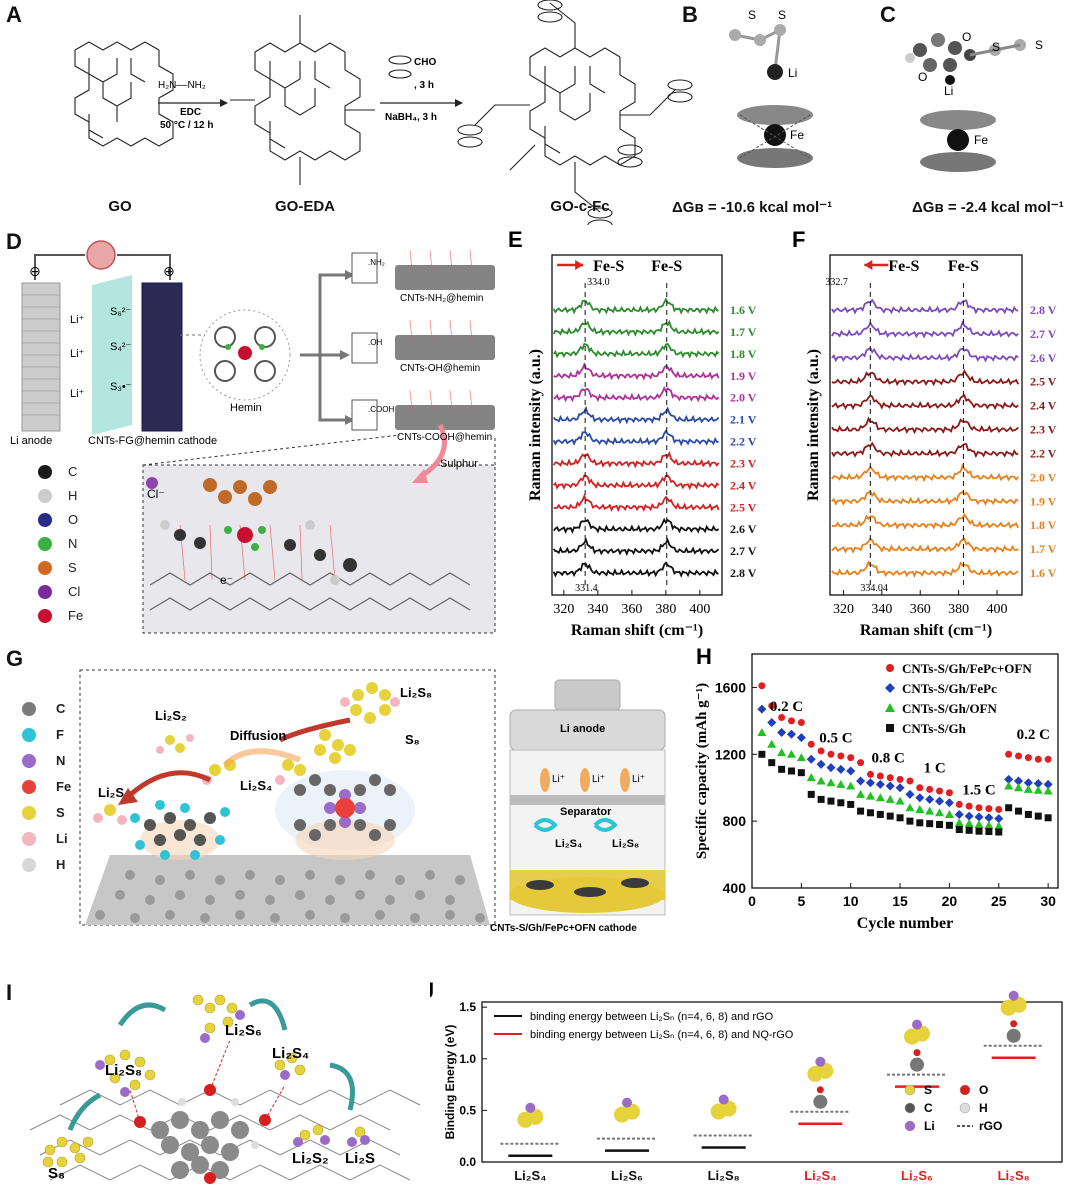  What do you see at coordinates (903, 266) in the screenshot?
I see `fe-s-label-1: Fe-S` at bounding box center [903, 266].